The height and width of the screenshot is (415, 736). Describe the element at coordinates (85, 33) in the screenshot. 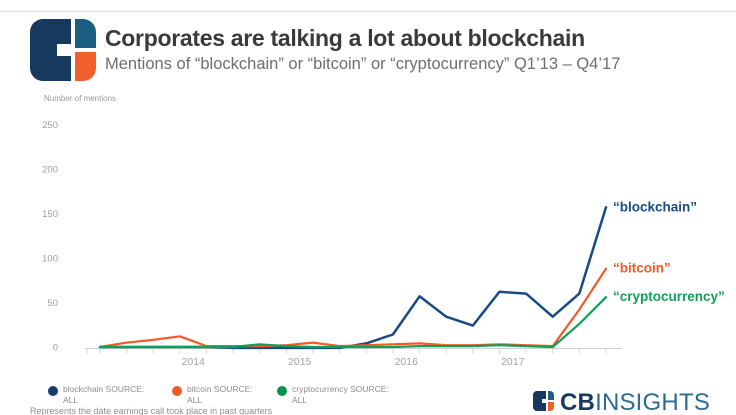

I see `logo-blue-block` at that location.